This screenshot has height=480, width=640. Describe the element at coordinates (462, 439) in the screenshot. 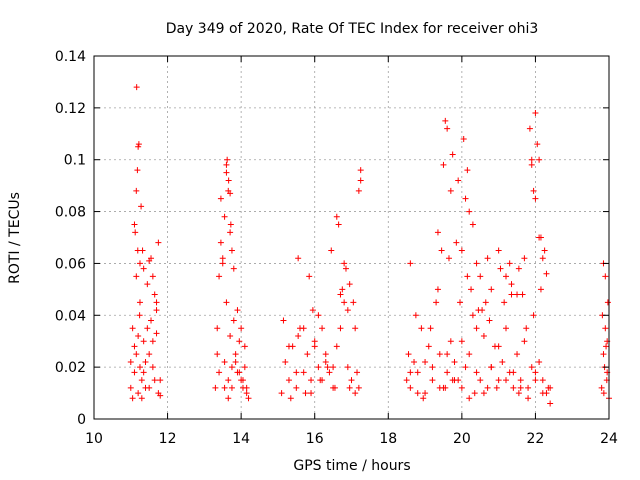

I see `x-tick-label: 20` at that location.